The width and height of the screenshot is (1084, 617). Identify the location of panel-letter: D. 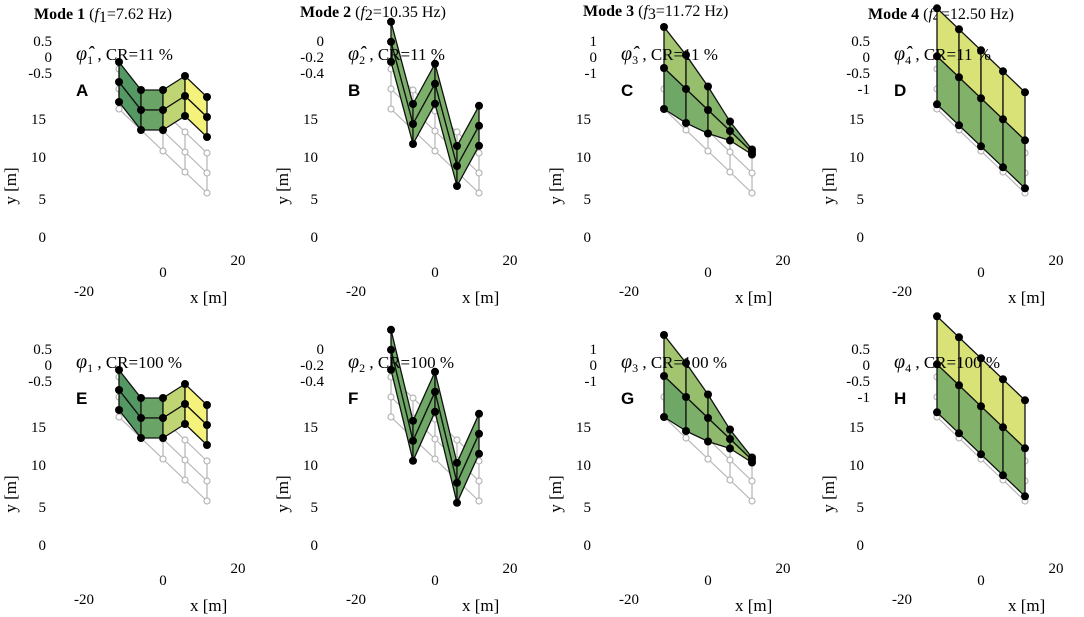
(900, 90).